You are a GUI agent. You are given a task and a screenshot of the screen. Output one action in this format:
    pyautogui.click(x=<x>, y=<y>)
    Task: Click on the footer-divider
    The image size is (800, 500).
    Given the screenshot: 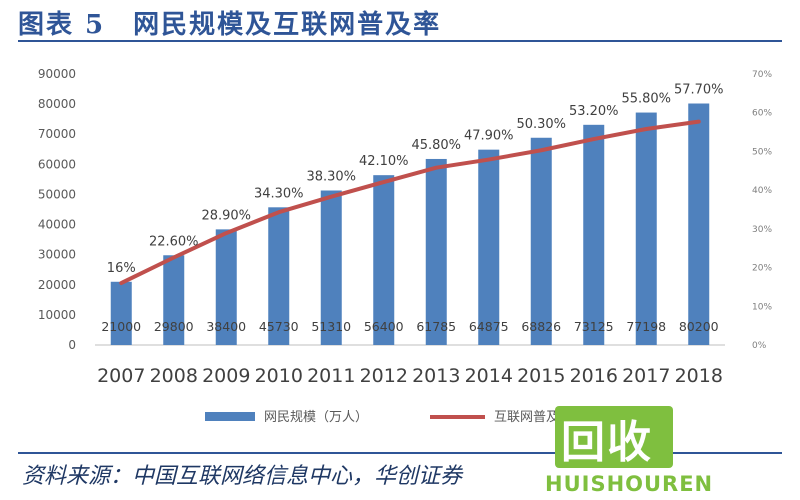 What is the action you would take?
    pyautogui.click(x=400, y=453)
    